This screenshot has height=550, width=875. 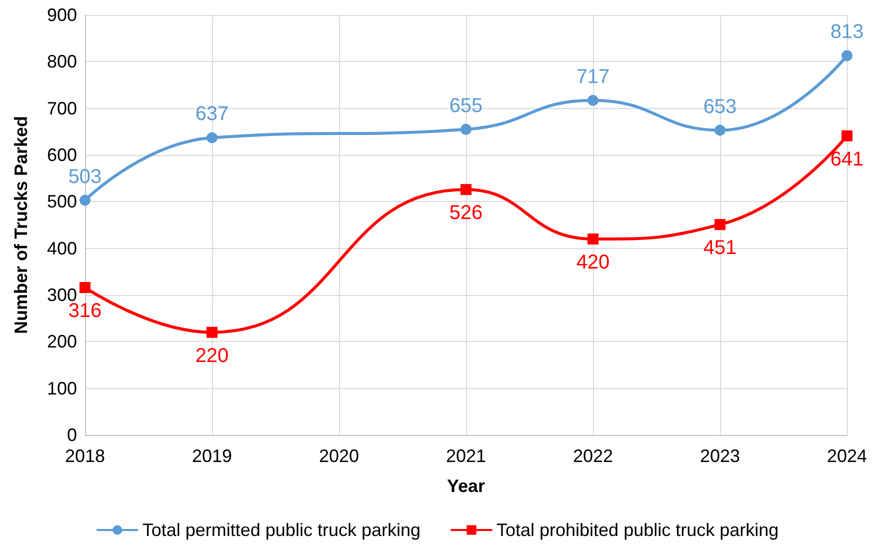 What do you see at coordinates (212, 355) in the screenshot?
I see `data-label: 220` at bounding box center [212, 355].